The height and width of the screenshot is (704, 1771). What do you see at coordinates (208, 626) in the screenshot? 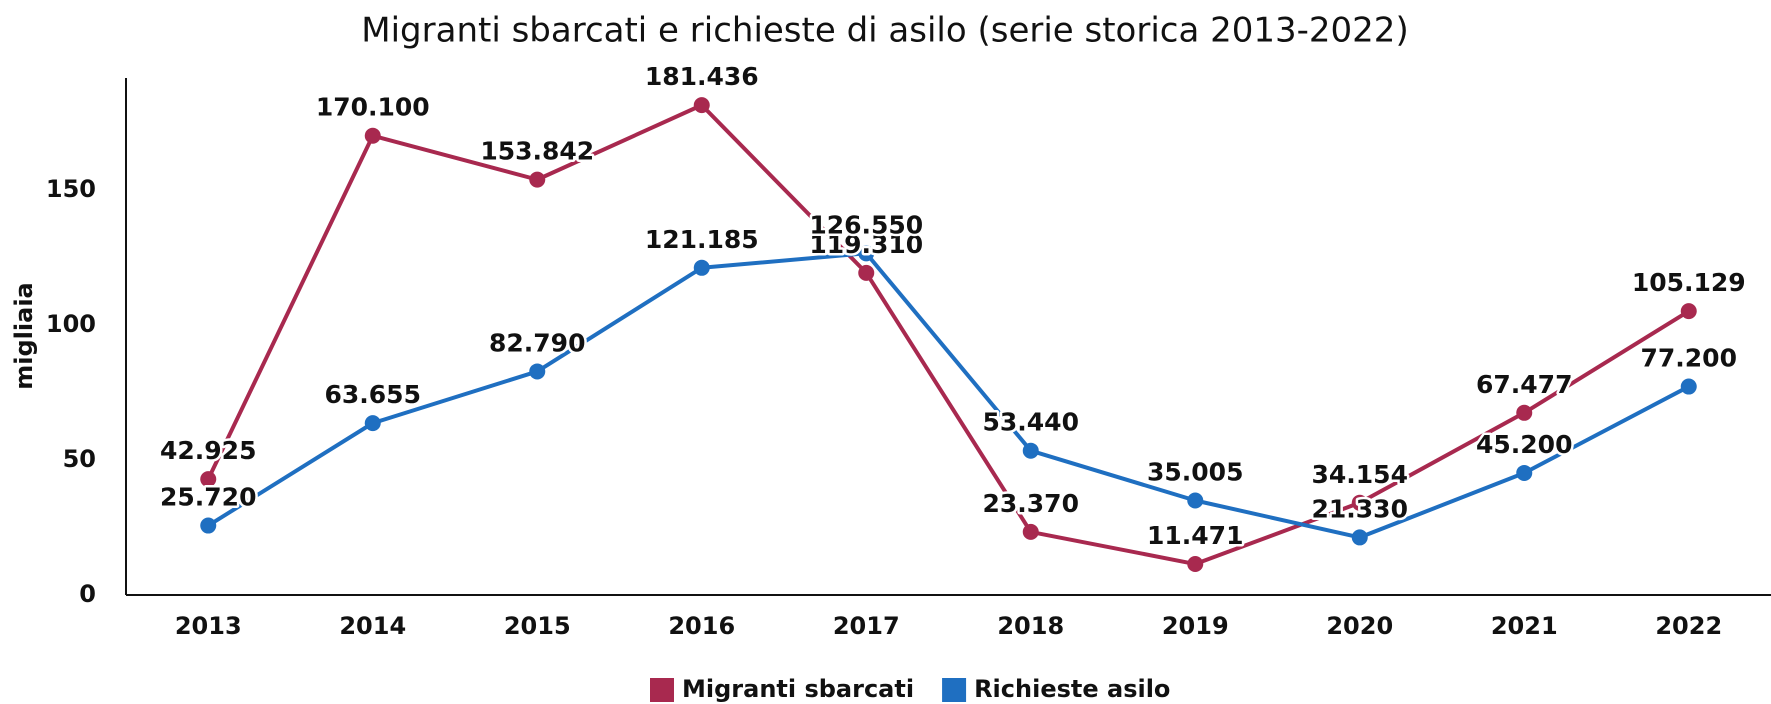
I see `x-tick-label: 2013` at bounding box center [208, 626].